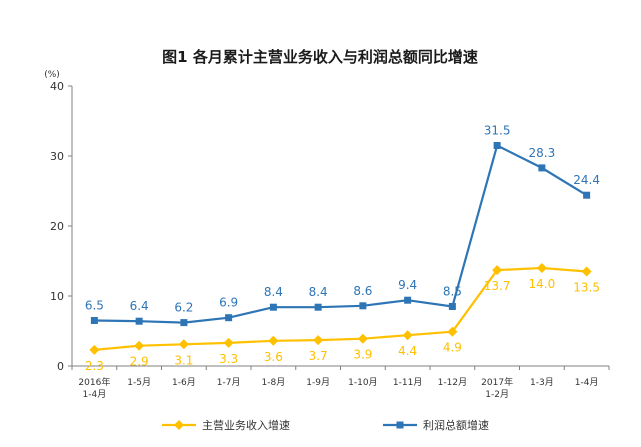 The height and width of the screenshot is (447, 641). Describe the element at coordinates (57, 86) in the screenshot. I see `y-tick-label: 40` at that location.